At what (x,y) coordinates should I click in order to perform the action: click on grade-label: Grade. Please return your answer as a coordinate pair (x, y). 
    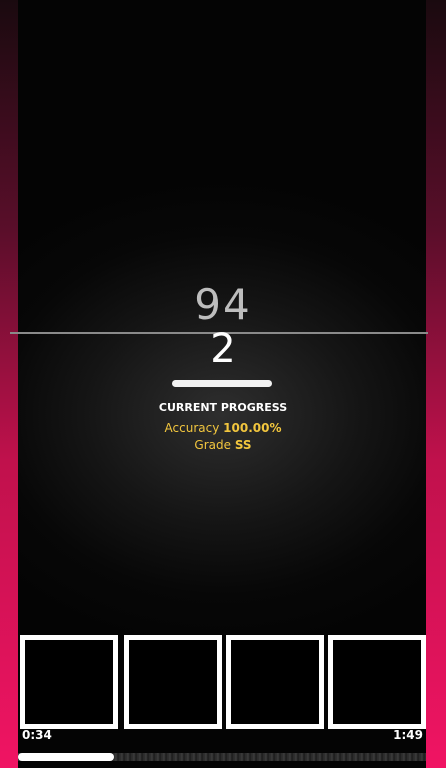
    Looking at the image, I should click on (212, 445).